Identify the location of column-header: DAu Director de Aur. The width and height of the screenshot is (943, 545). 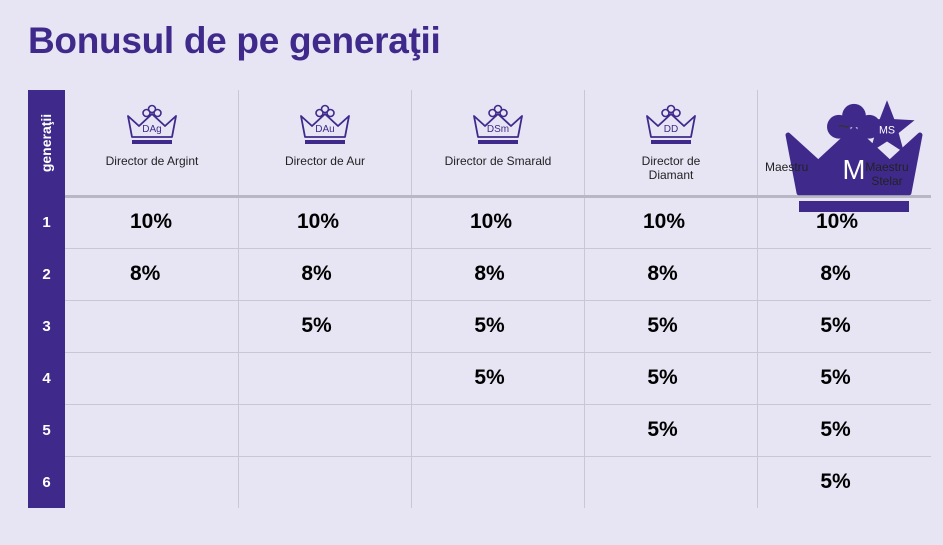
(325, 143).